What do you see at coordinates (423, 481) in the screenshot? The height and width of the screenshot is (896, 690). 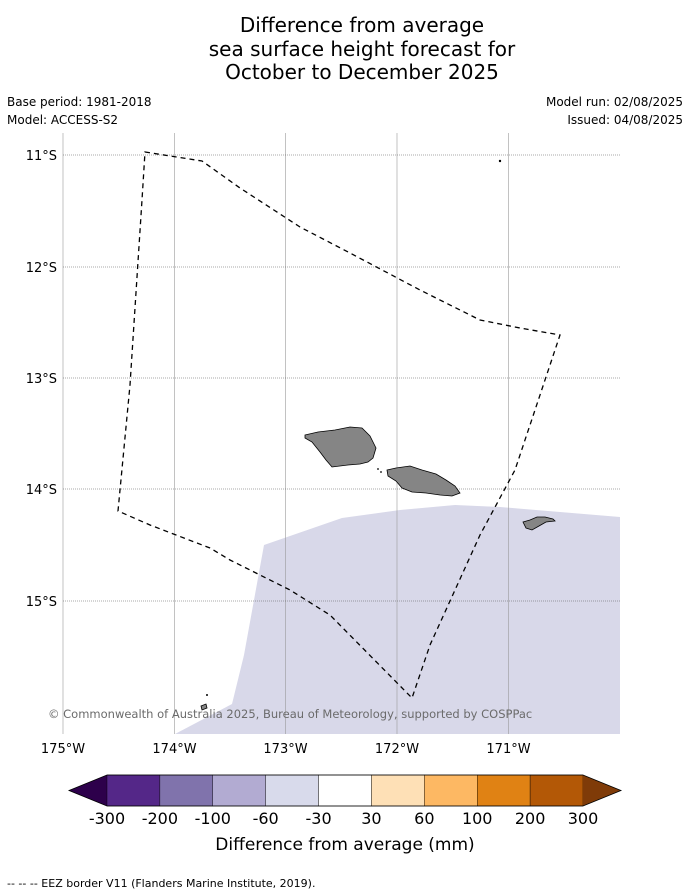 I see `island-upolu` at bounding box center [423, 481].